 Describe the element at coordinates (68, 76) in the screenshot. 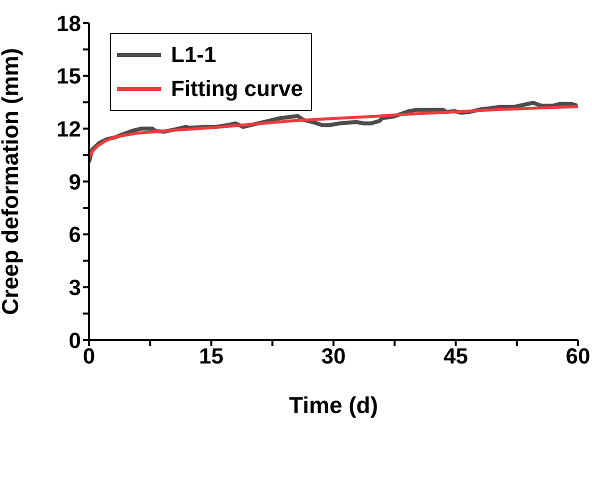

I see `y-tick-label: 15` at that location.